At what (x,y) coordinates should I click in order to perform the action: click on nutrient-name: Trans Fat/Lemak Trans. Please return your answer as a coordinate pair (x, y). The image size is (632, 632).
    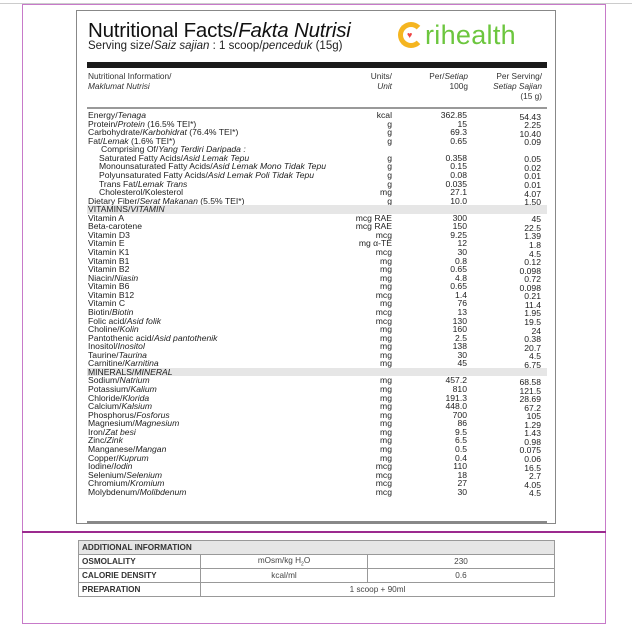
    Looking at the image, I should click on (143, 183).